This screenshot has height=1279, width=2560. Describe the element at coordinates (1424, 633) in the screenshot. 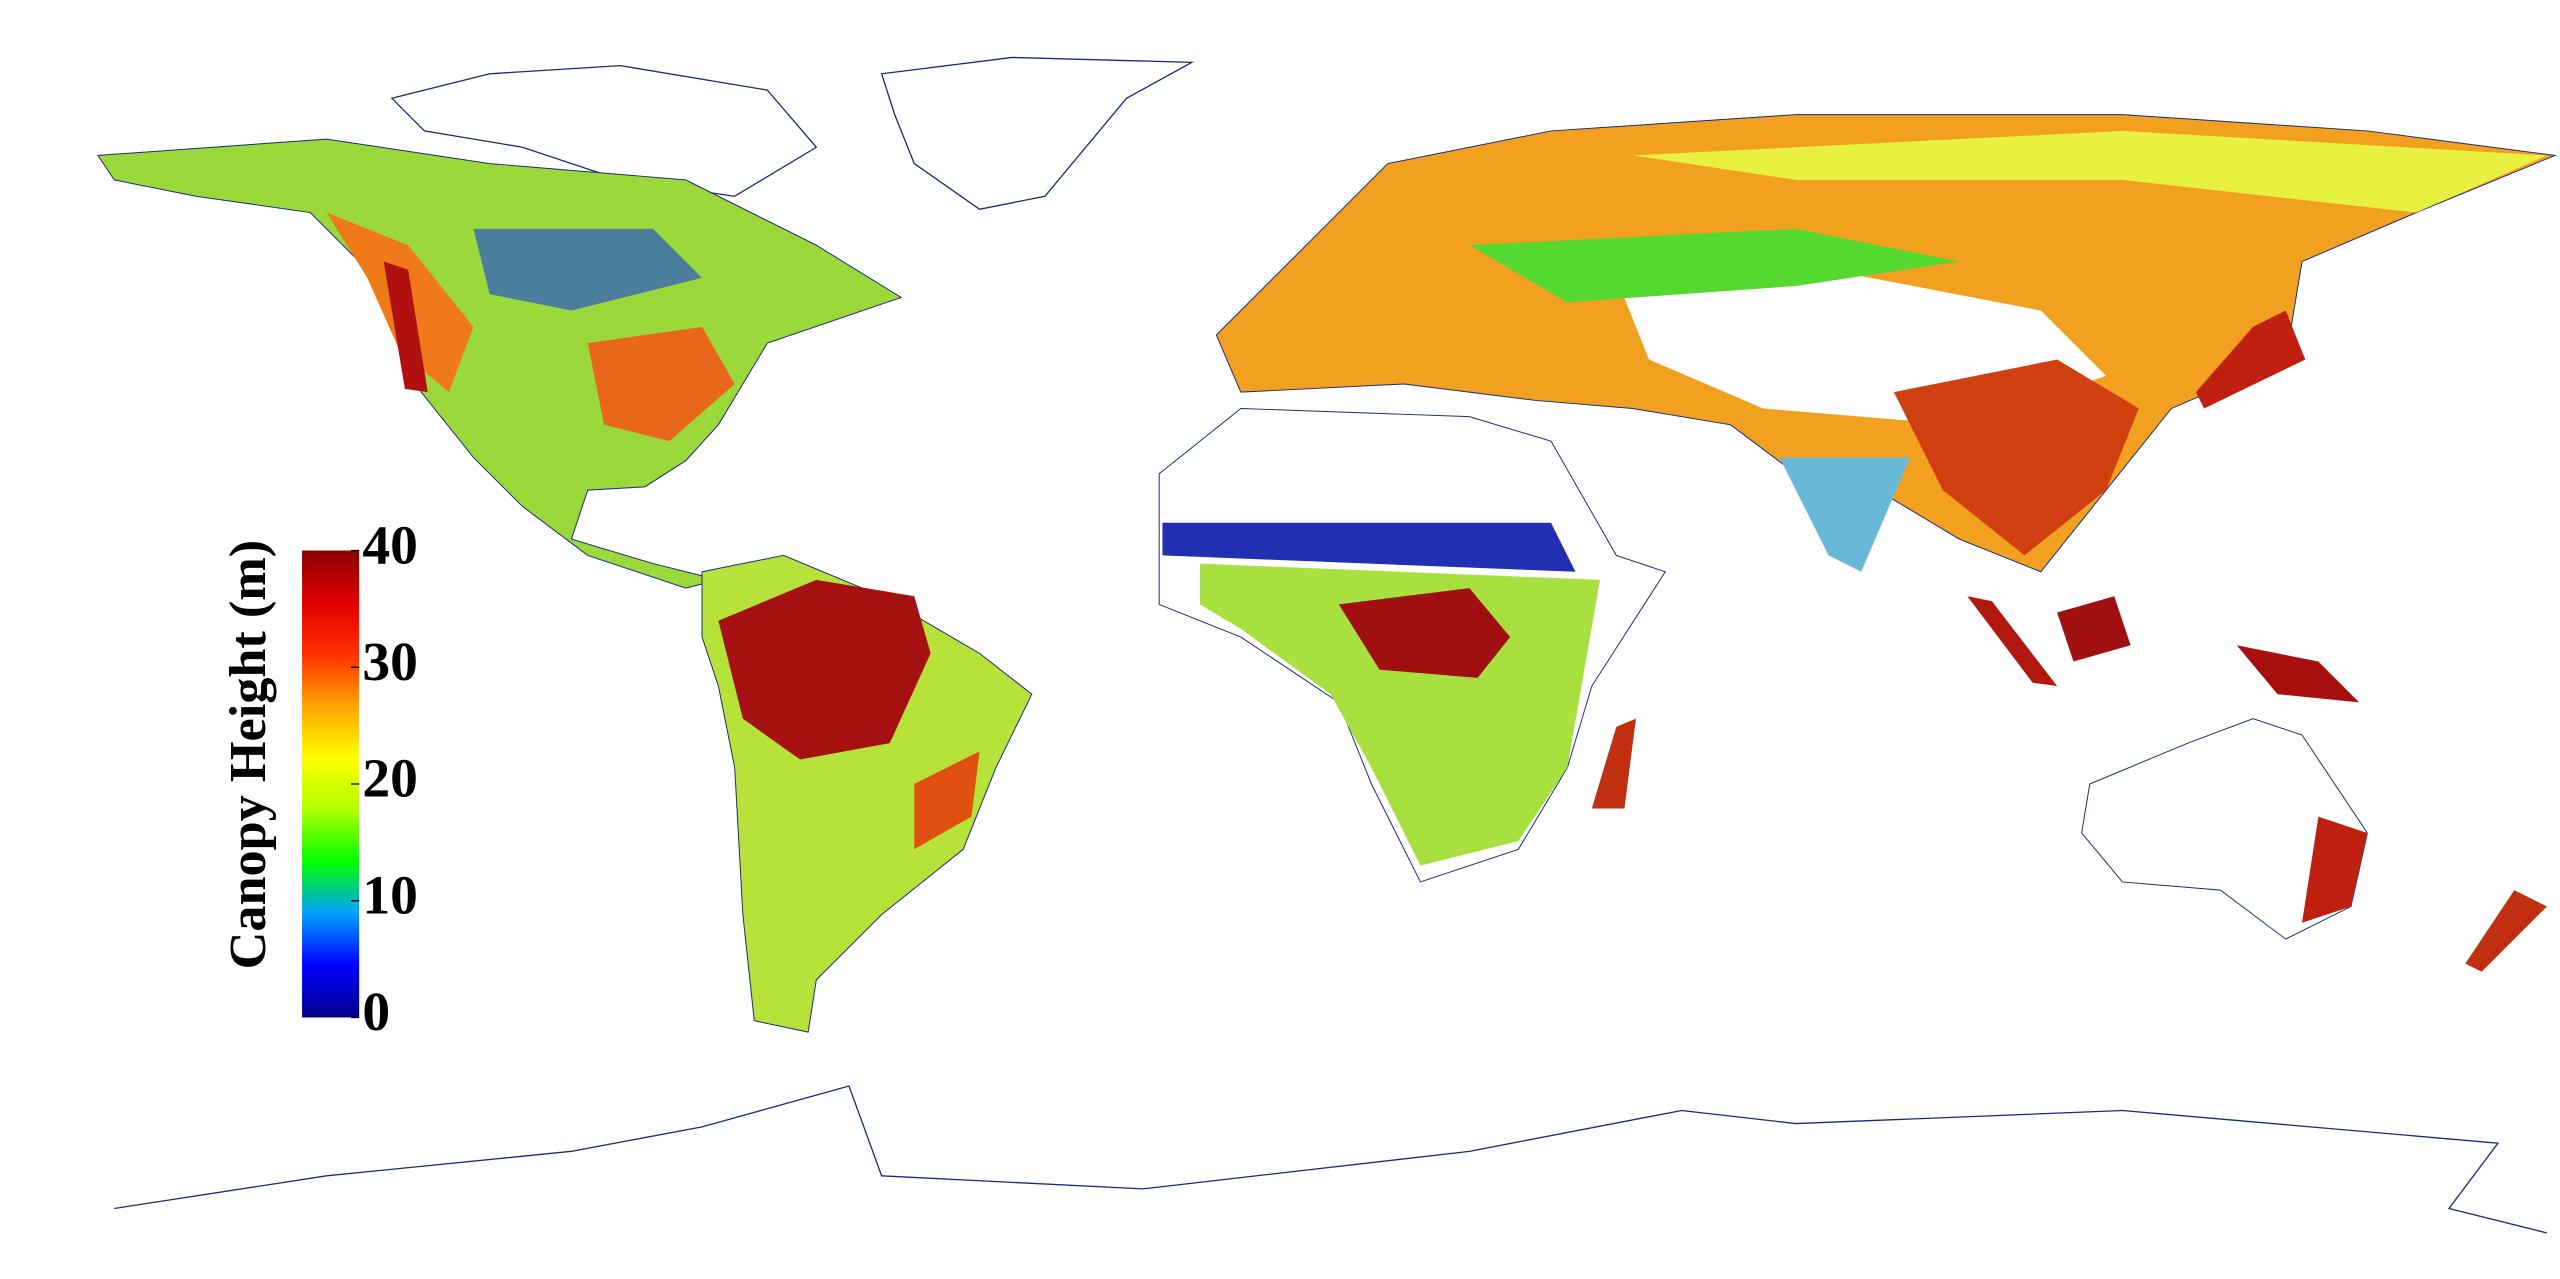

I see `congo` at that location.